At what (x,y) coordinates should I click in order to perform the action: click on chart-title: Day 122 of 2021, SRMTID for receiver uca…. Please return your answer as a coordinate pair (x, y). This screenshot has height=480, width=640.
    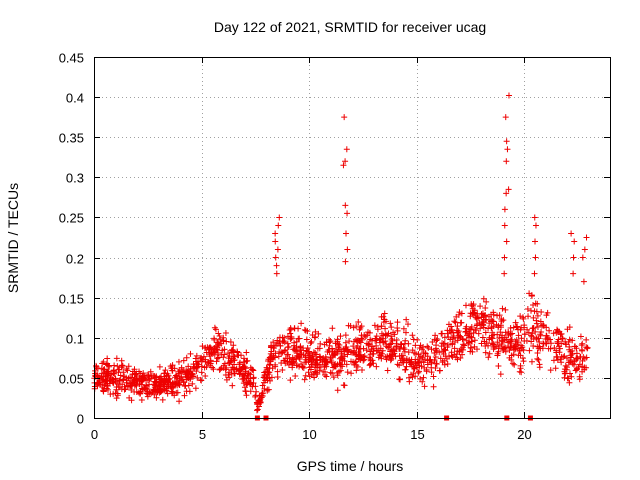
    Looking at the image, I should click on (350, 27).